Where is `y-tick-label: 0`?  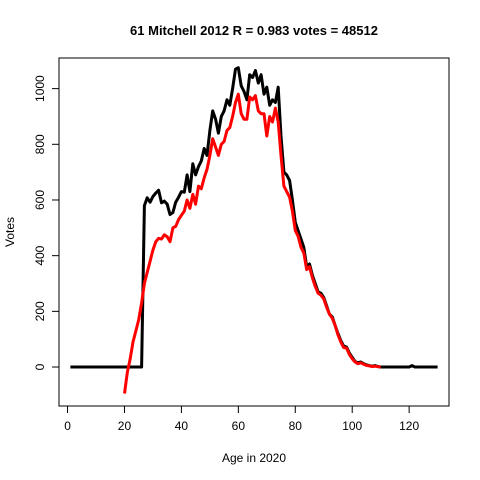 y-tick-label: 0 is located at coordinates (40, 366).